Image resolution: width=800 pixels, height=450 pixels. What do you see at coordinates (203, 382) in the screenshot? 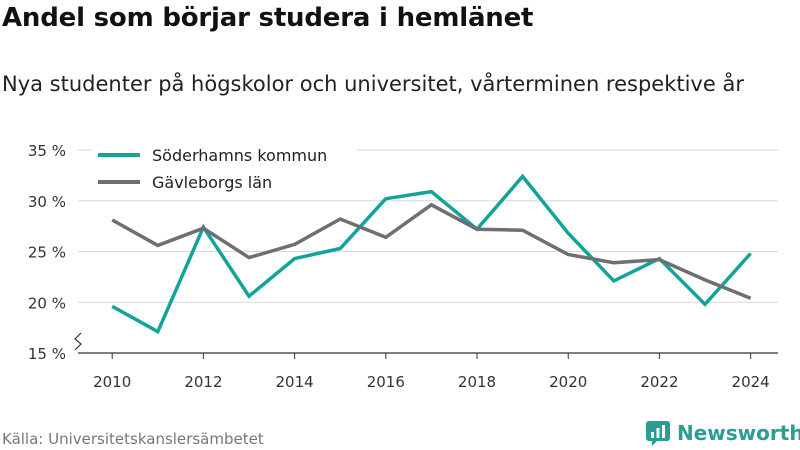
I see `x-tick-label: 2012` at bounding box center [203, 382].